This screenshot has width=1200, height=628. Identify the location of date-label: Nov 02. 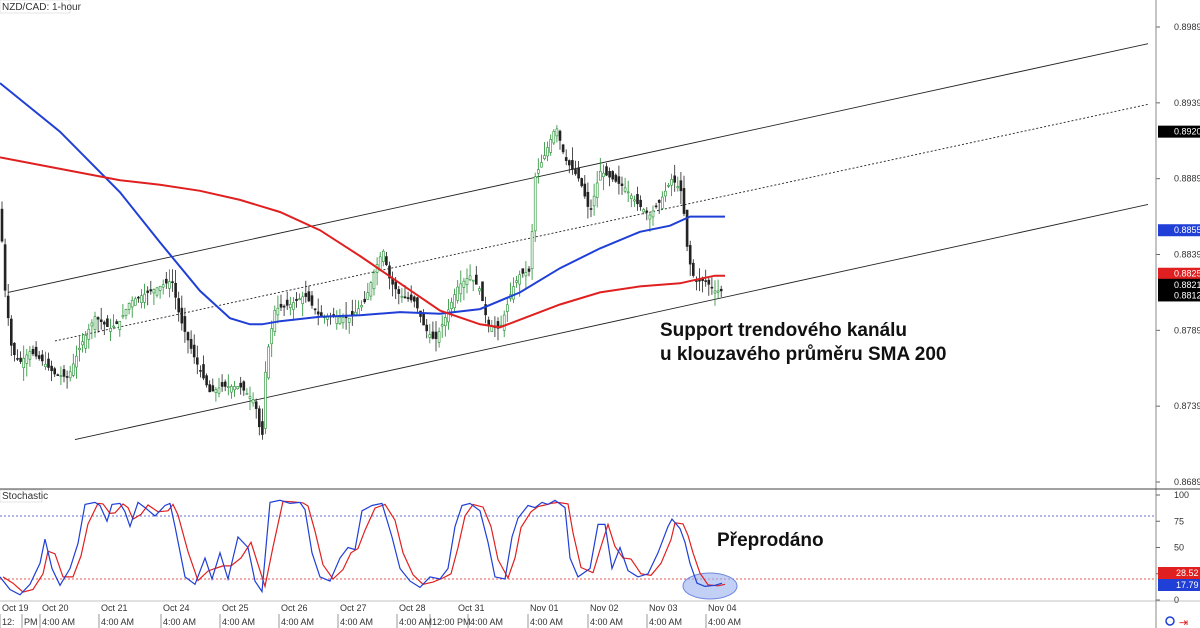
(604, 608).